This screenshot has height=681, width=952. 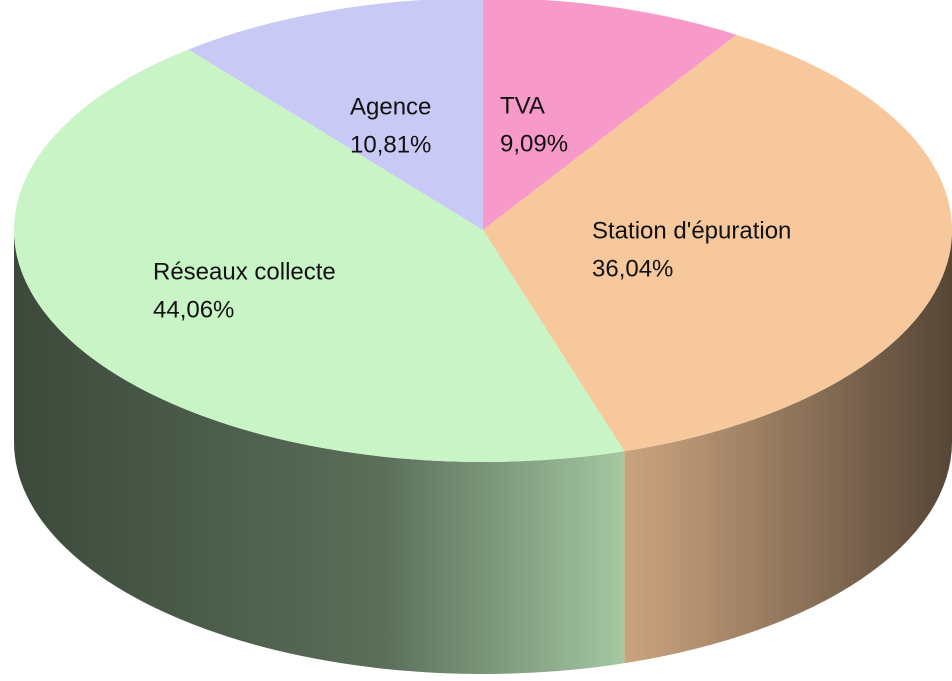 What do you see at coordinates (390, 144) in the screenshot?
I see `slice-value-label: 10,81%` at bounding box center [390, 144].